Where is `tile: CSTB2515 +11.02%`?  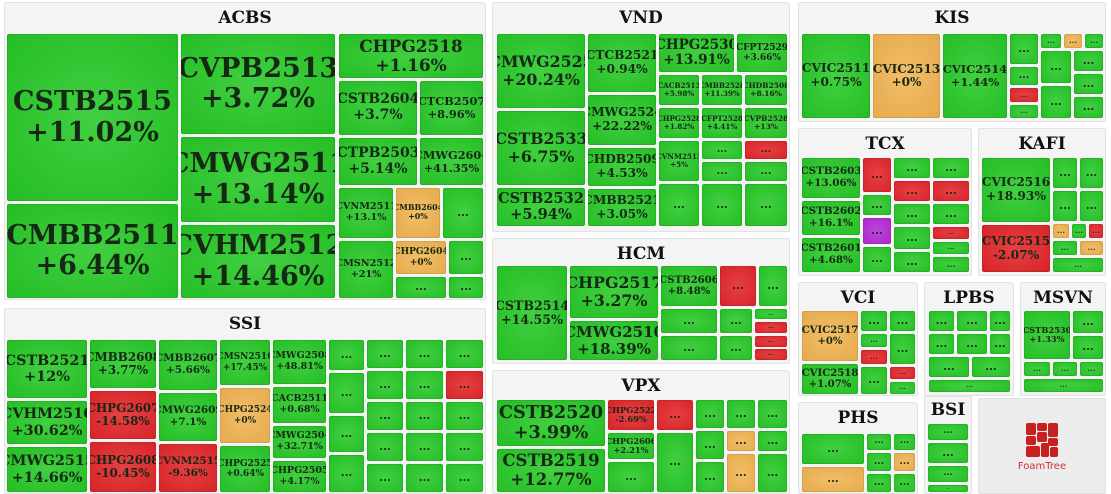 tile: CSTB2515 +11.02% is located at coordinates (92, 117).